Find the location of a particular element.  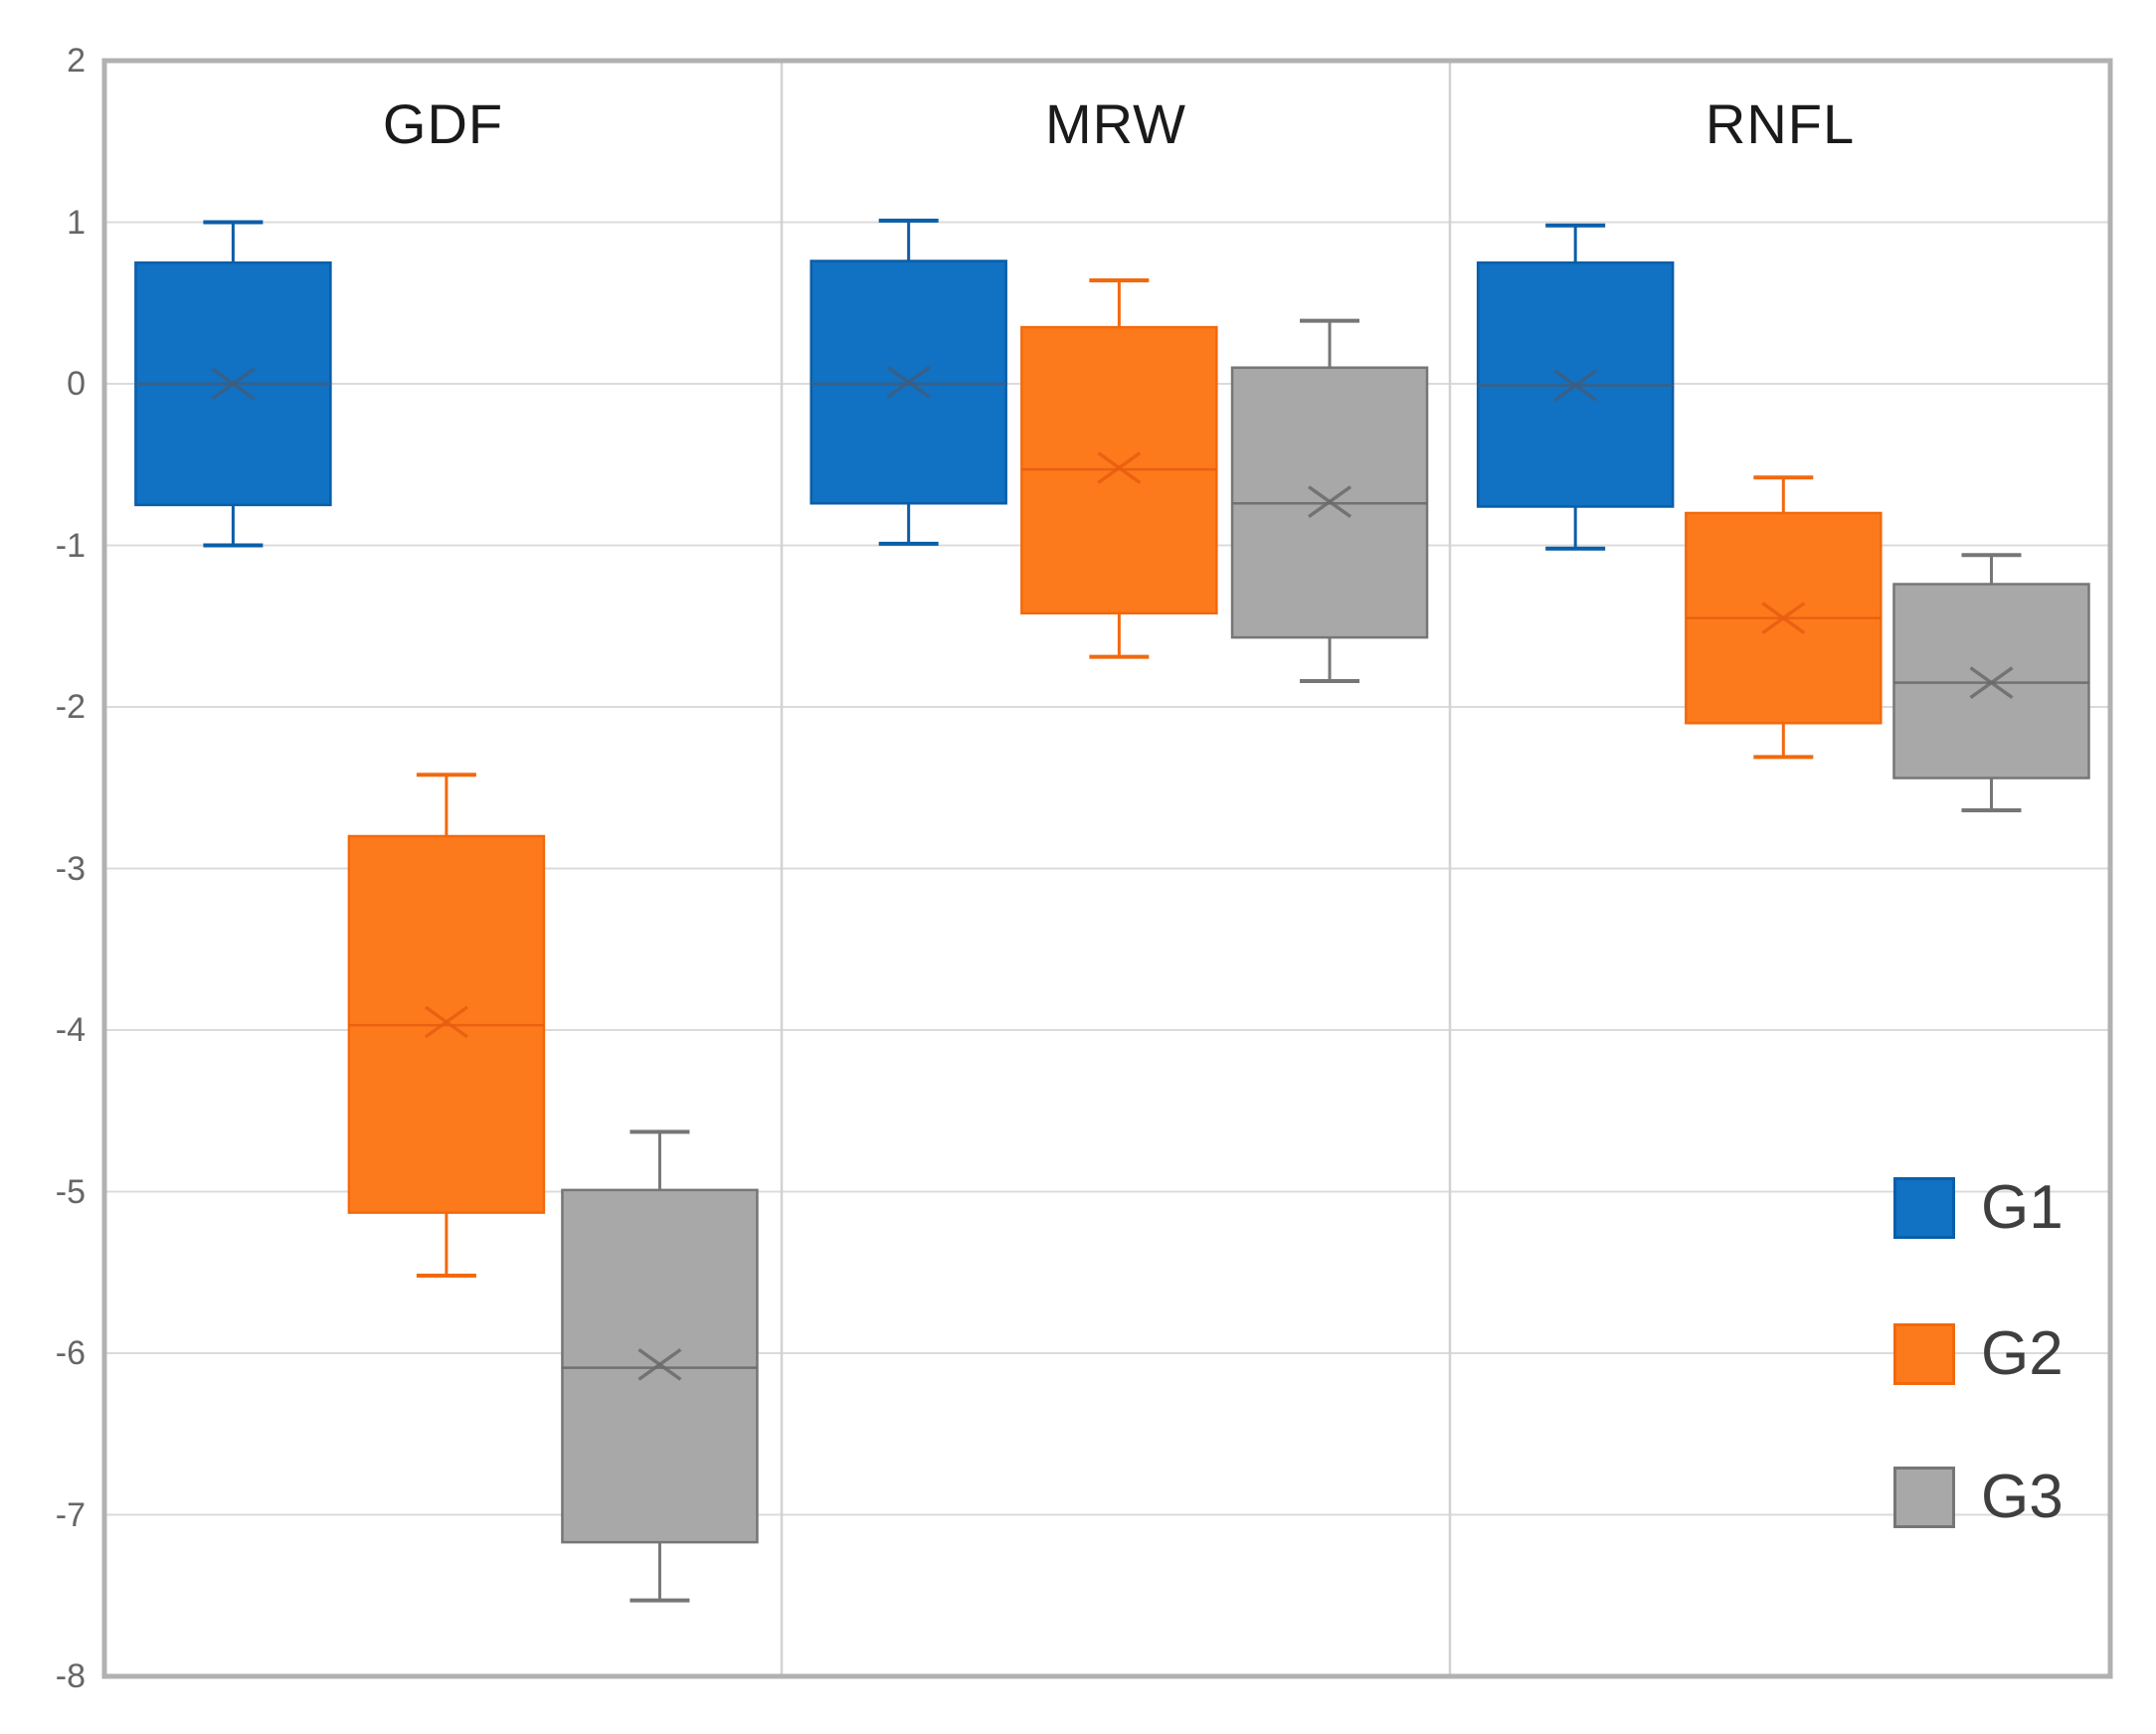

legend-swatch-g1 is located at coordinates (1924, 1208).